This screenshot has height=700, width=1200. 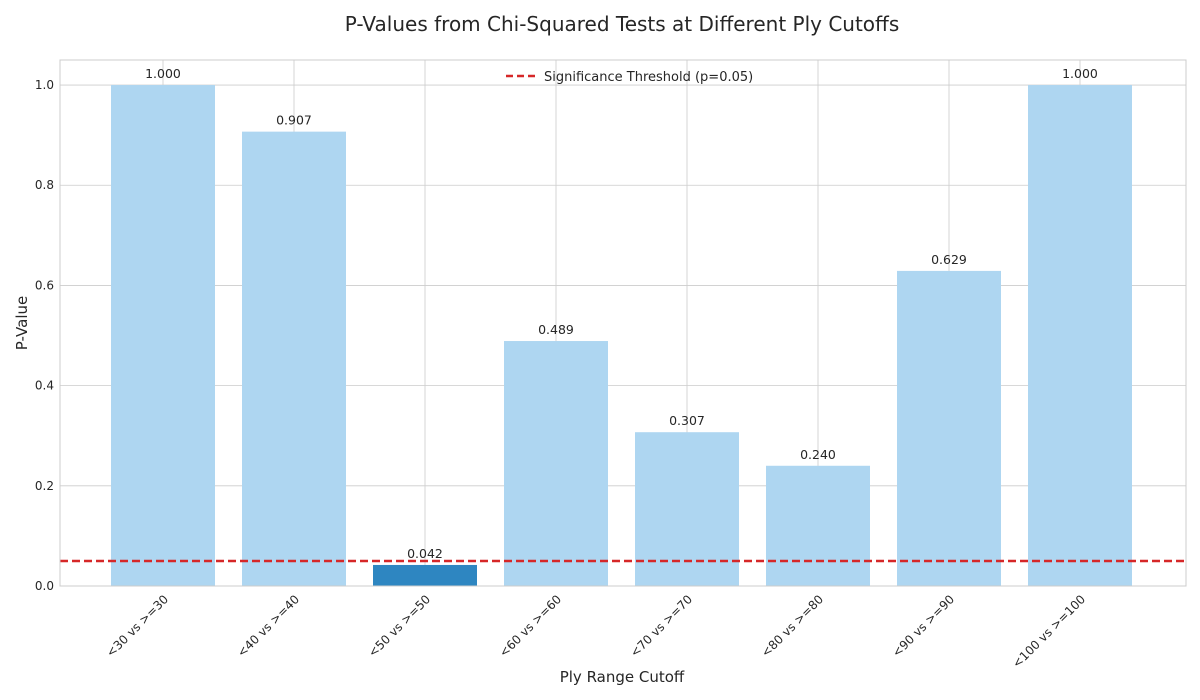 I want to click on y-tick-label: 0.6, so click(x=44, y=285).